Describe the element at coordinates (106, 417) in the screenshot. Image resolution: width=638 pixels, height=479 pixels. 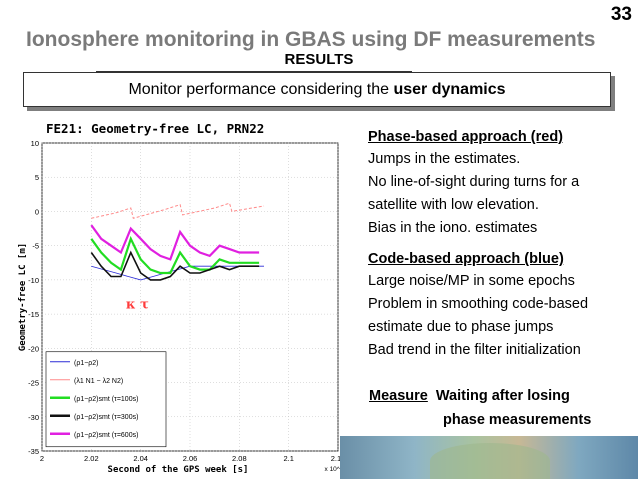
I see `legend-label: (ρ1−ρ2)smt (τ=300s)` at that location.